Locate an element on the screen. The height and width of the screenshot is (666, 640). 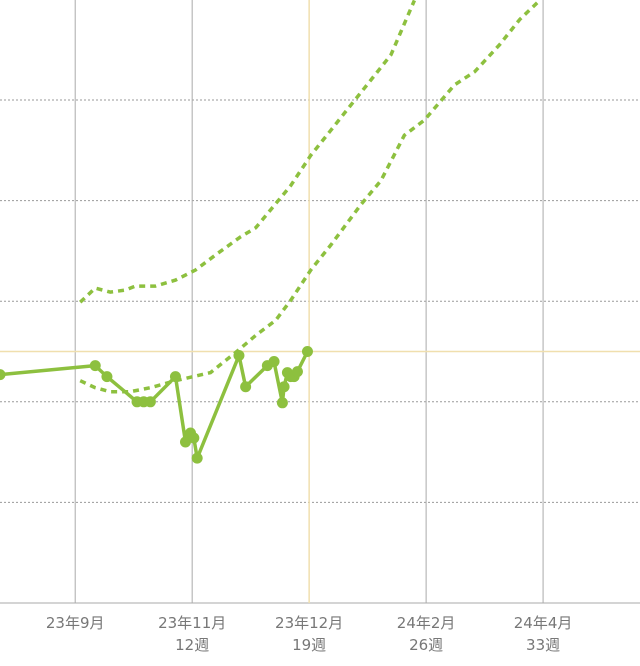
x-tick-label: 23年9月 is located at coordinates (75, 623).